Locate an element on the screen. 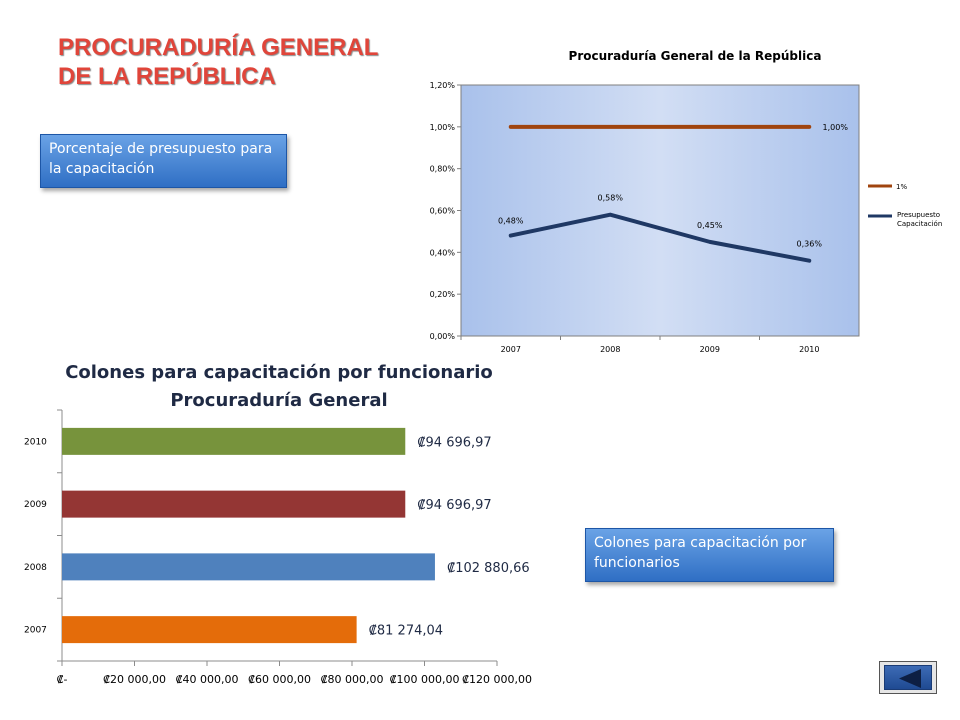  data-label: 0,58% is located at coordinates (611, 198).